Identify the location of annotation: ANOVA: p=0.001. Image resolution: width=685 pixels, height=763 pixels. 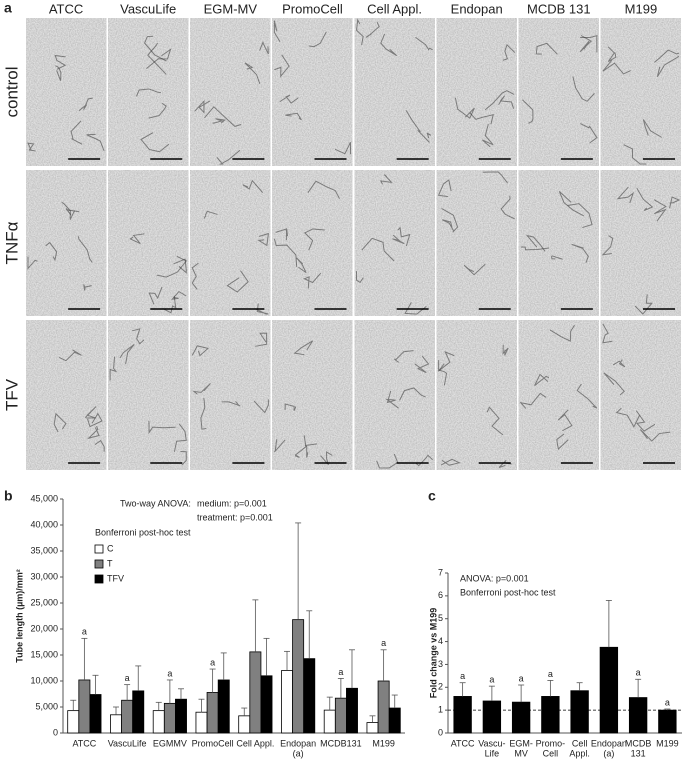
(494, 578).